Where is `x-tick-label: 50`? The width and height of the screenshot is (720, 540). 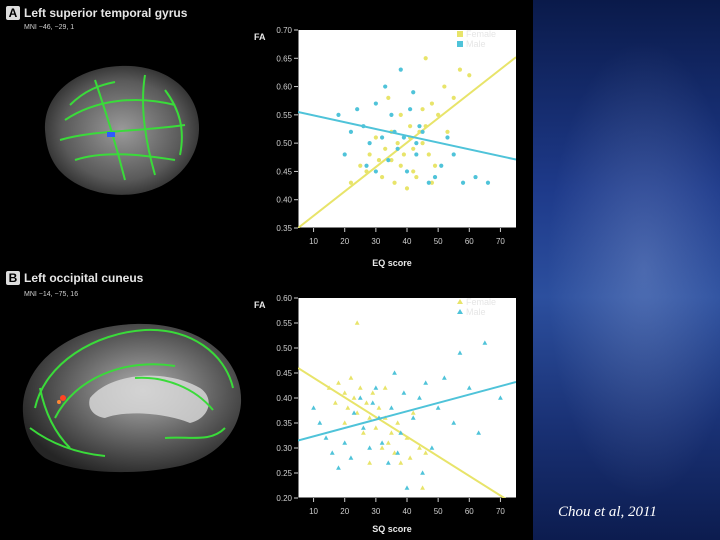
x-tick-label: 50 is located at coordinates (438, 511).